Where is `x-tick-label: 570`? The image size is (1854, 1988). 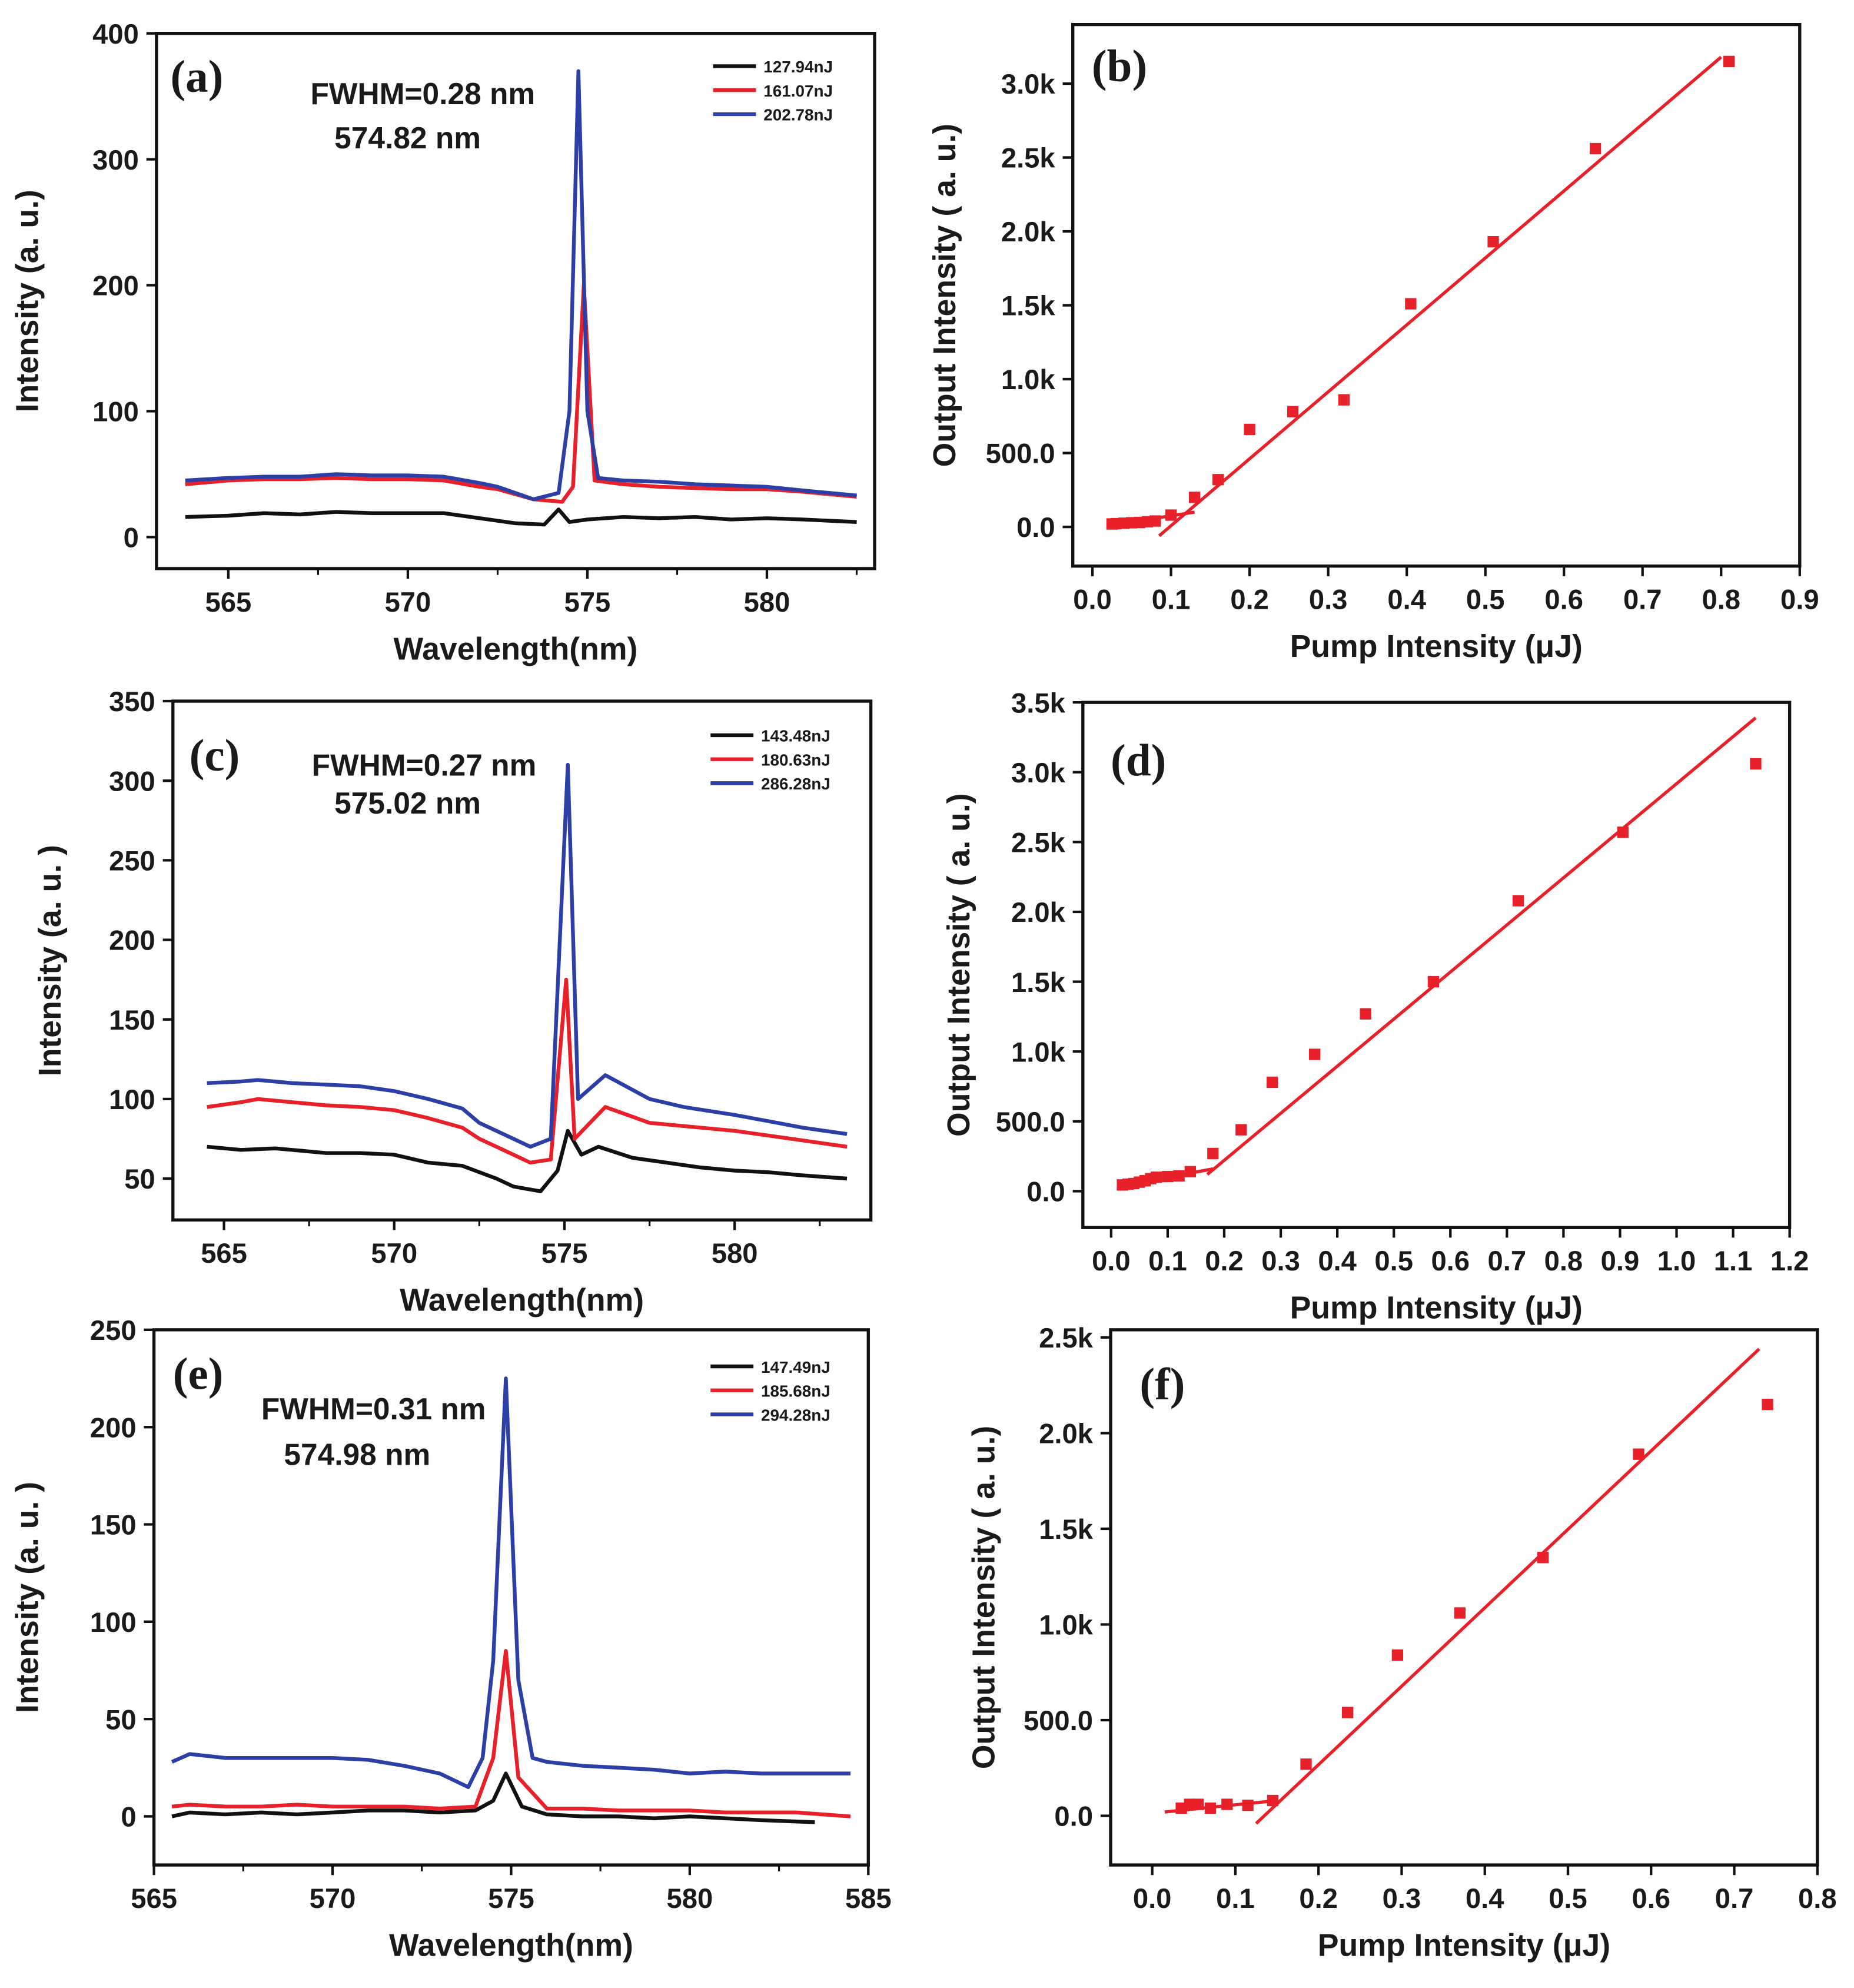
x-tick-label: 570 is located at coordinates (394, 1253).